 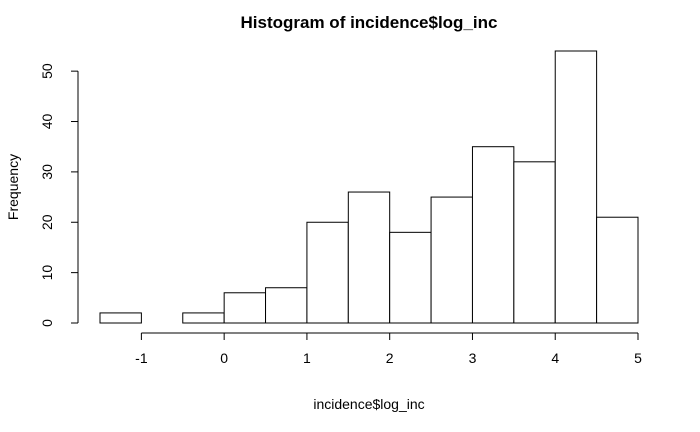 I want to click on y-axis: 0 10 20 30 40 50, so click(x=59, y=195).